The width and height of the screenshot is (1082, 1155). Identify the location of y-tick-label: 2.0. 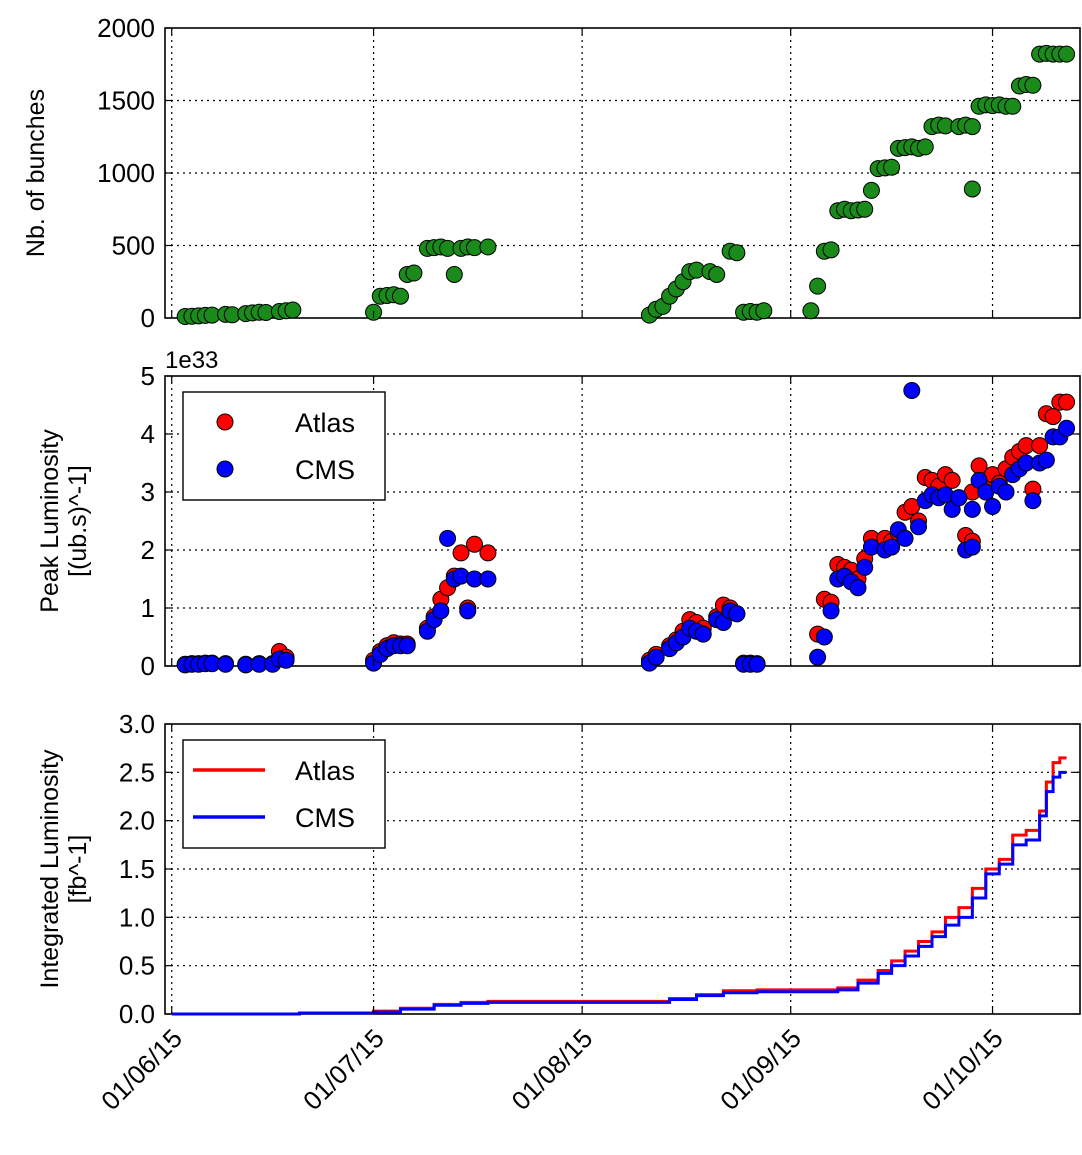
(137, 821).